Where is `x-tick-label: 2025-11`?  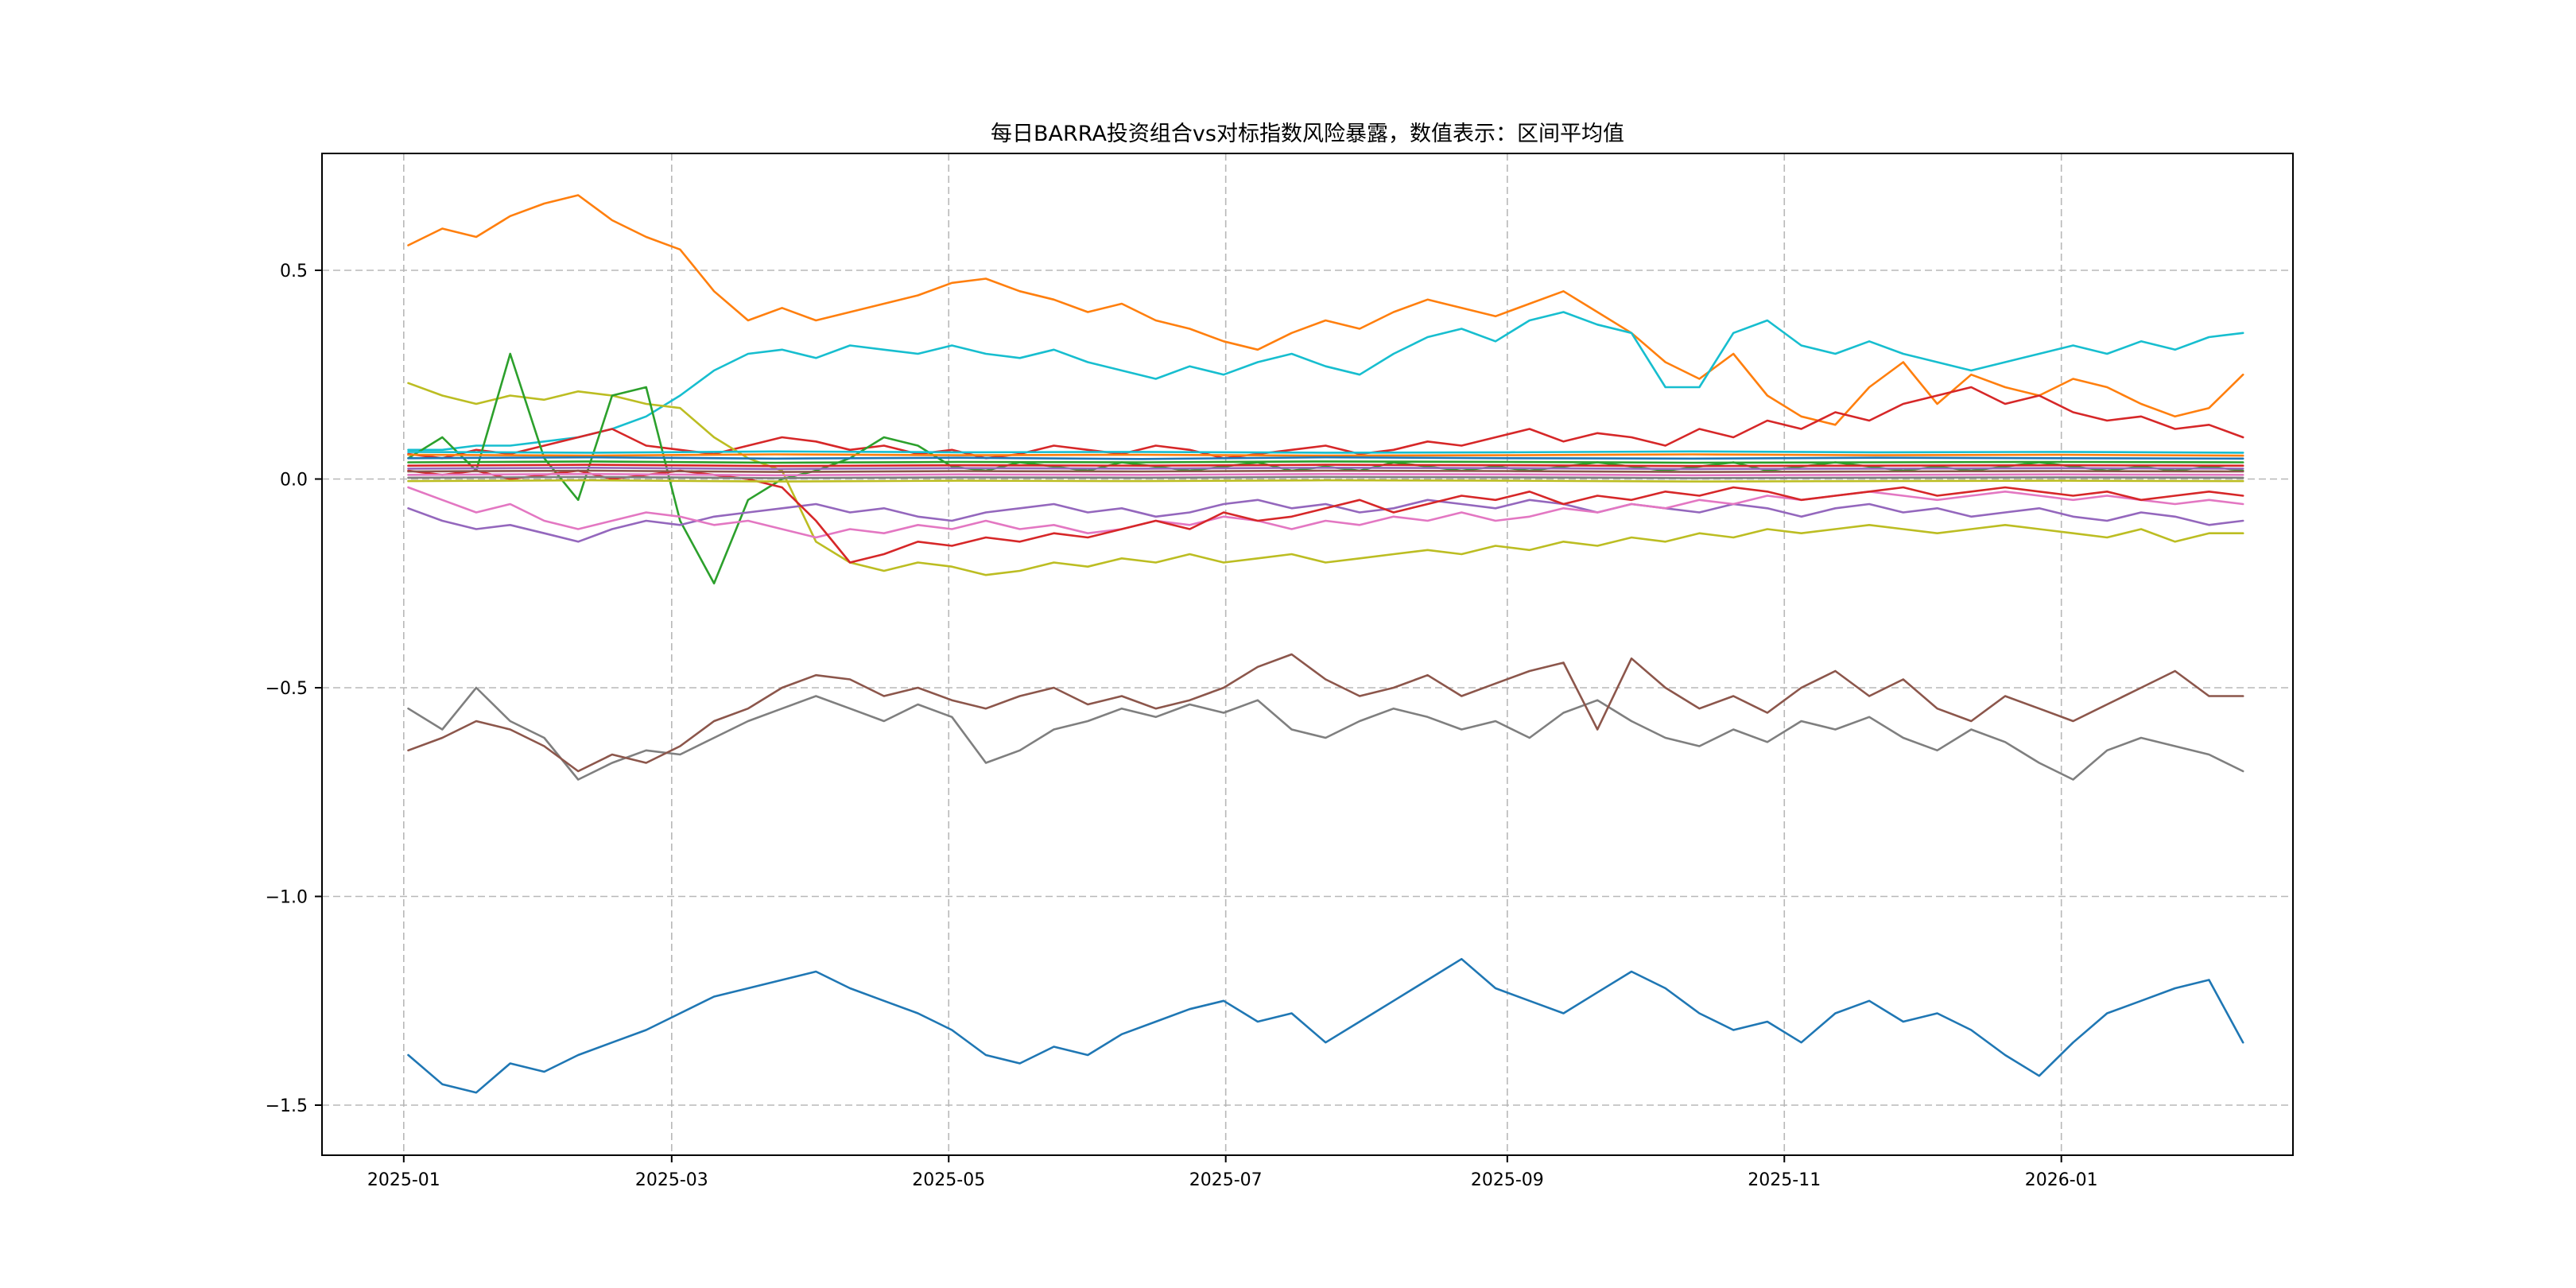 x-tick-label: 2025-11 is located at coordinates (1784, 1180).